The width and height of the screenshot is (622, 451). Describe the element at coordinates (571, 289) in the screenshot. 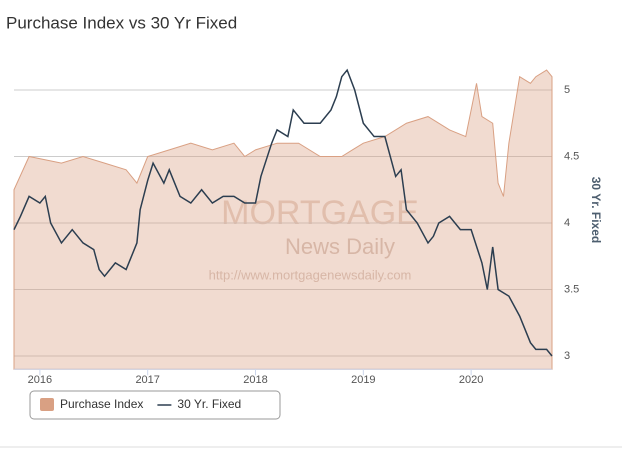

I see `y-tick-label: 3.5` at that location.